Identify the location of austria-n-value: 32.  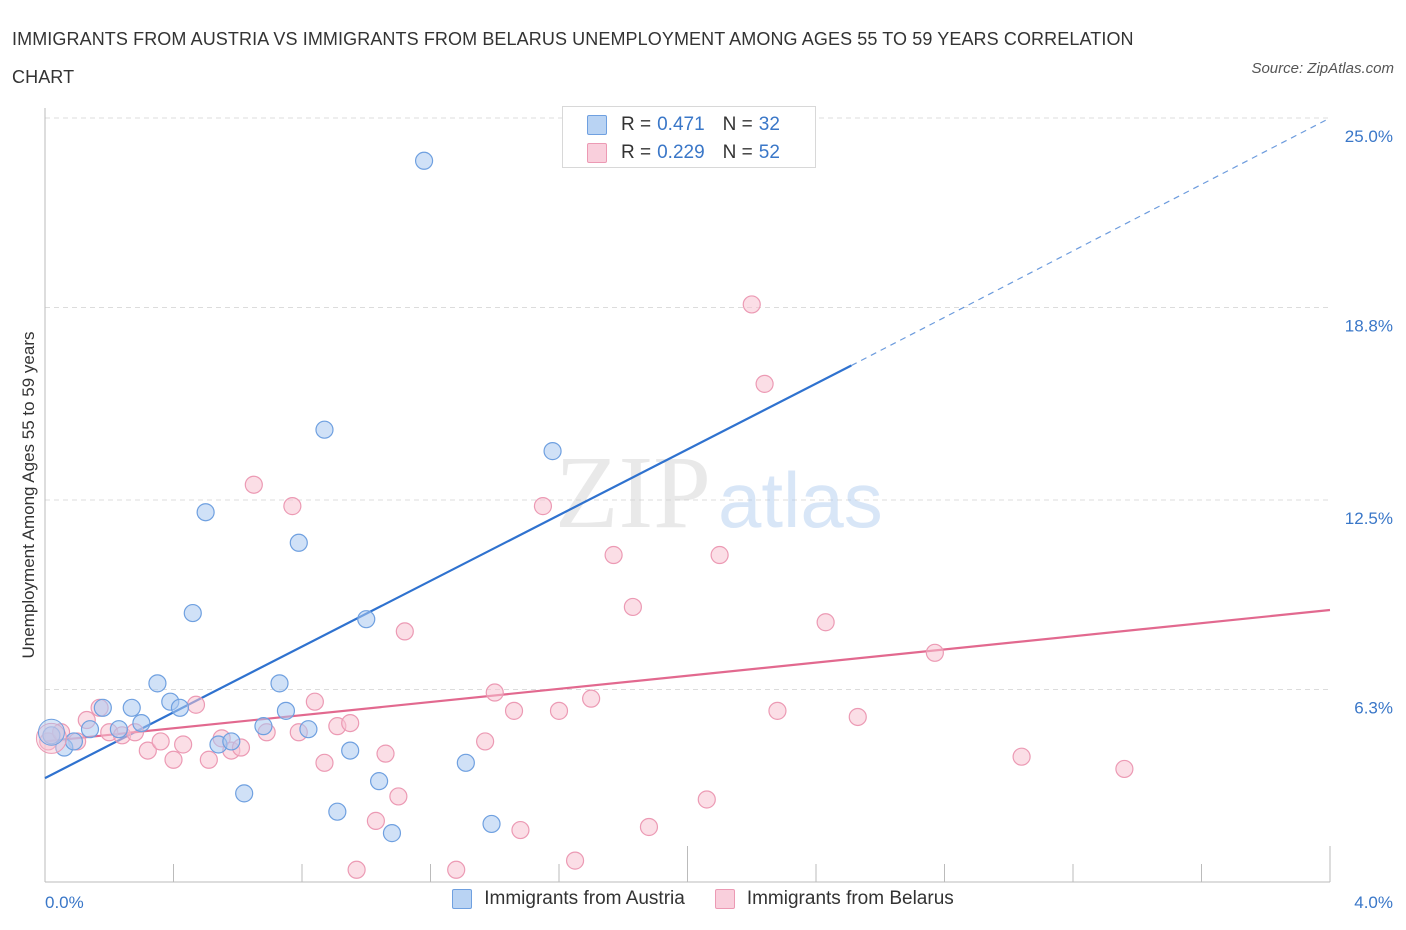
(769, 124).